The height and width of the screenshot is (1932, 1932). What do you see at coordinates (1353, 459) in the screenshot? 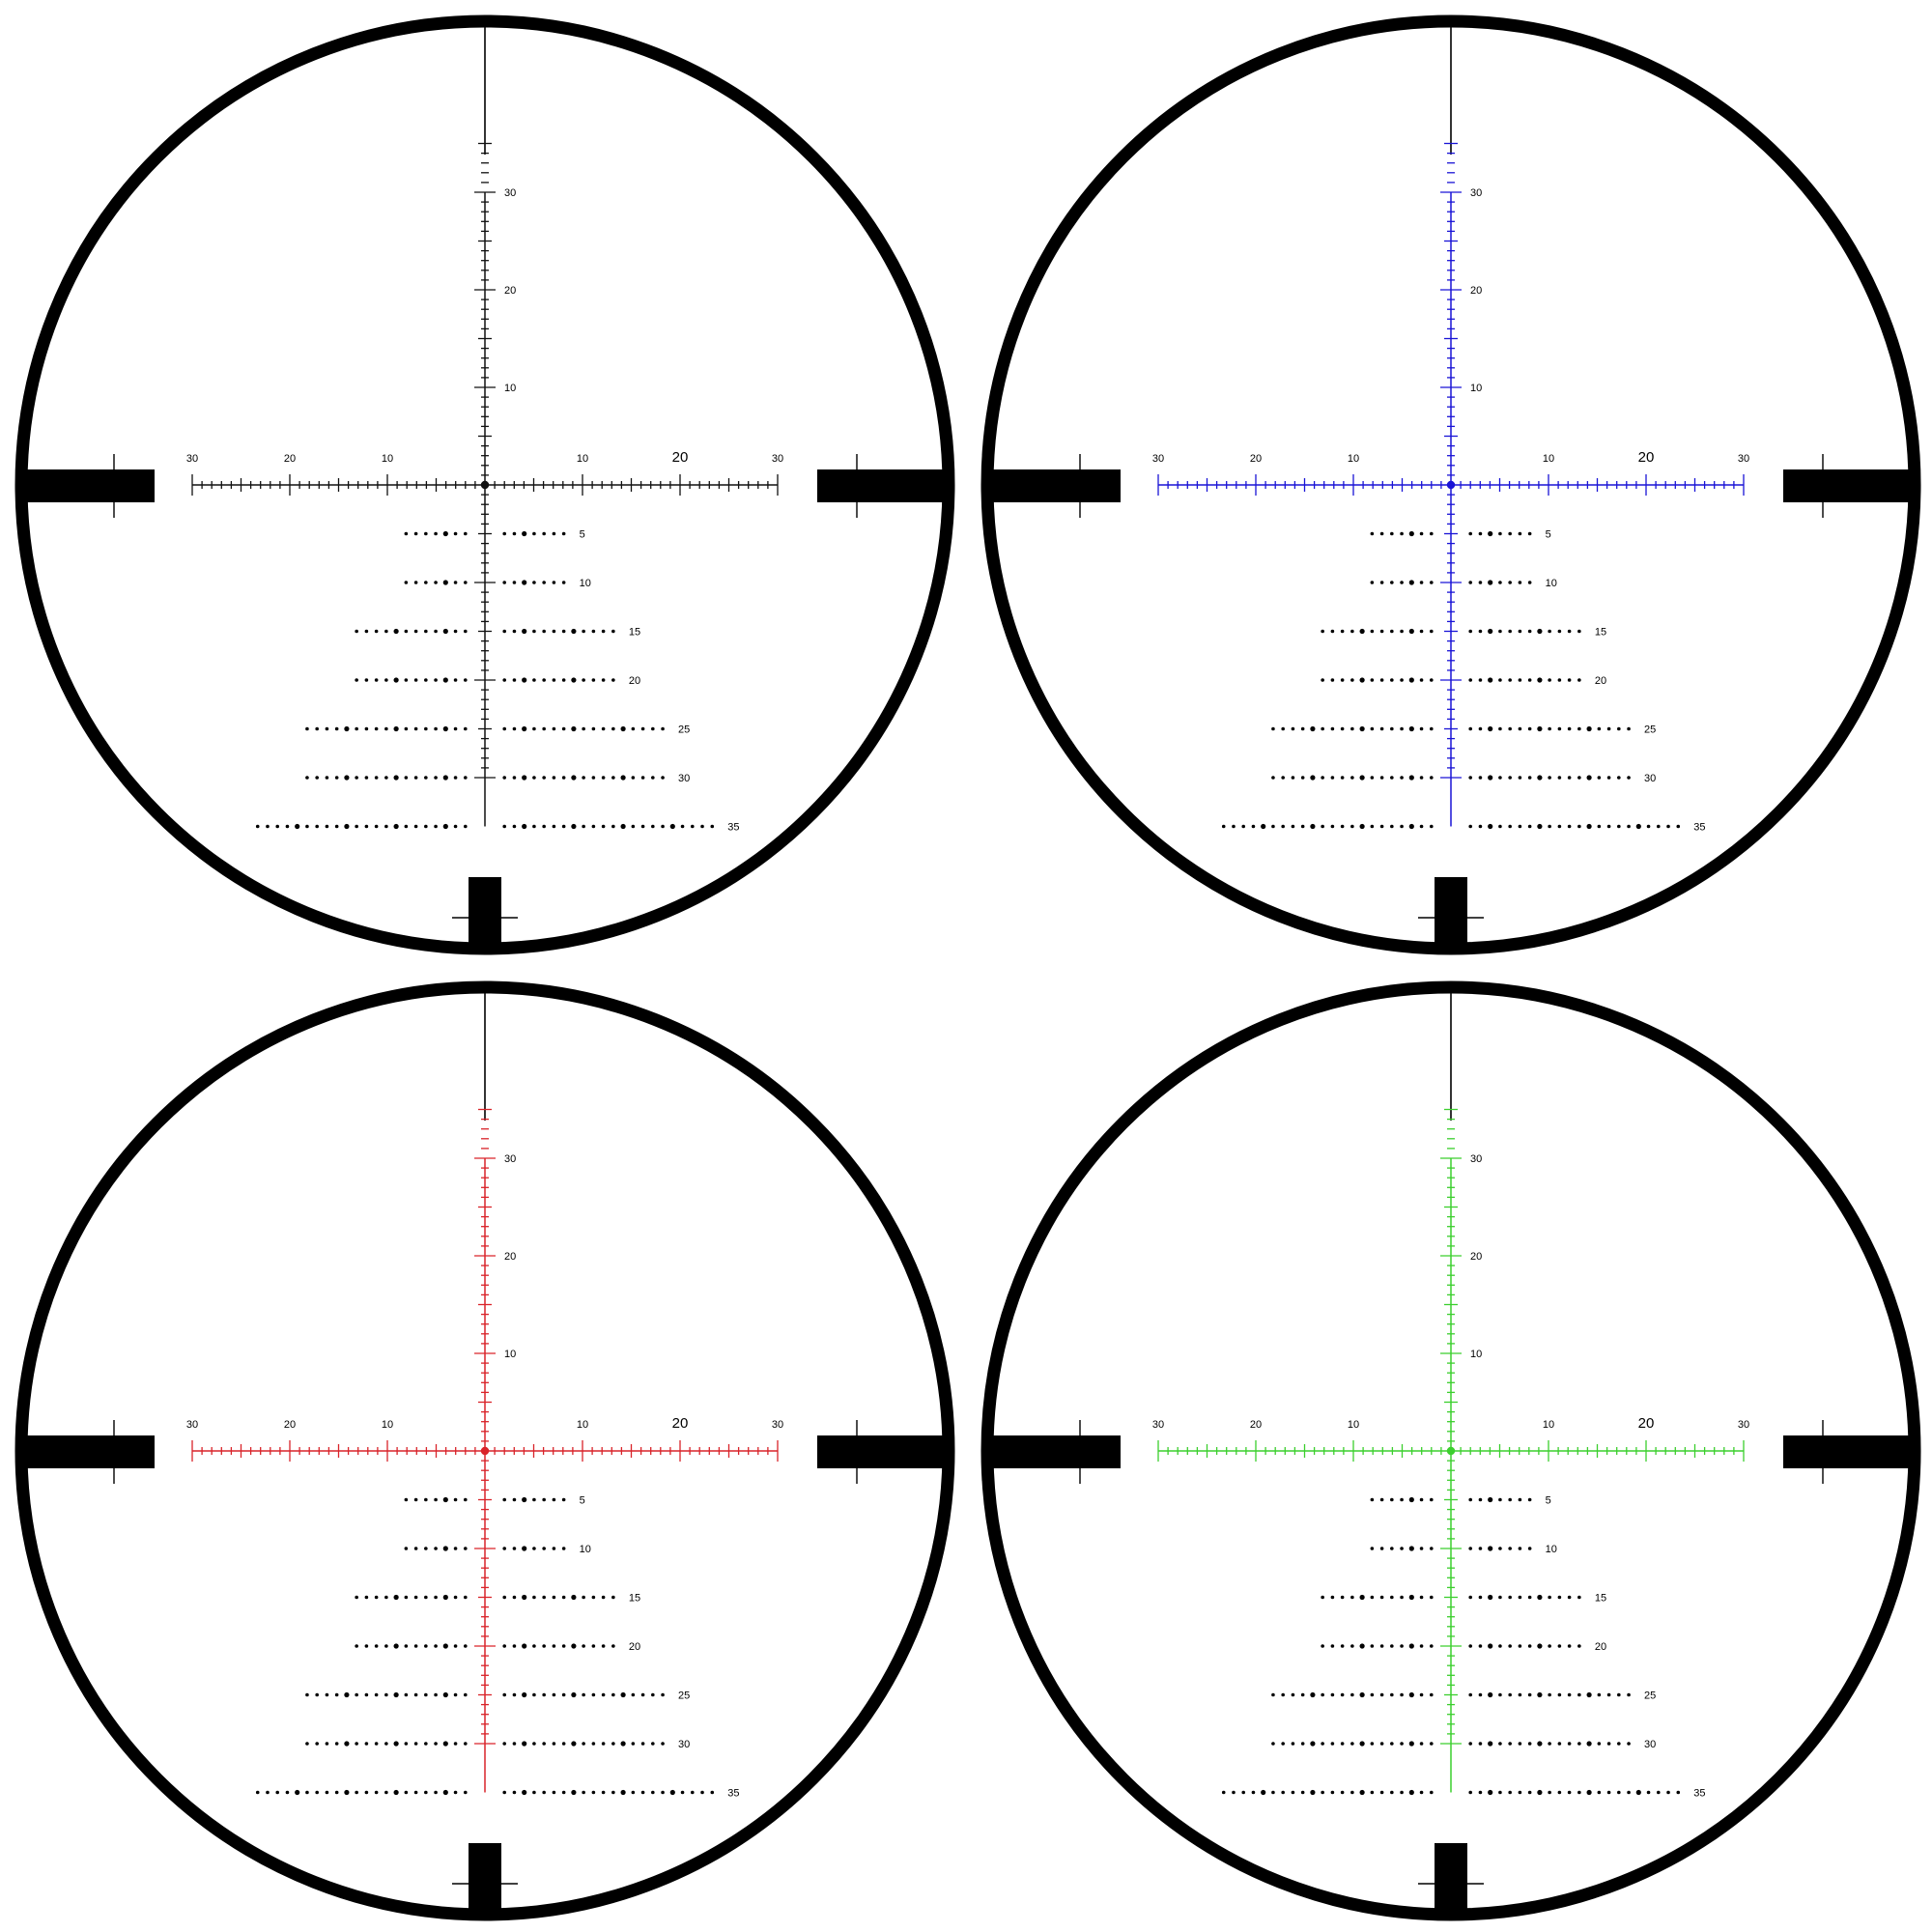
I see `horizontal-tick-label: 10` at bounding box center [1353, 459].